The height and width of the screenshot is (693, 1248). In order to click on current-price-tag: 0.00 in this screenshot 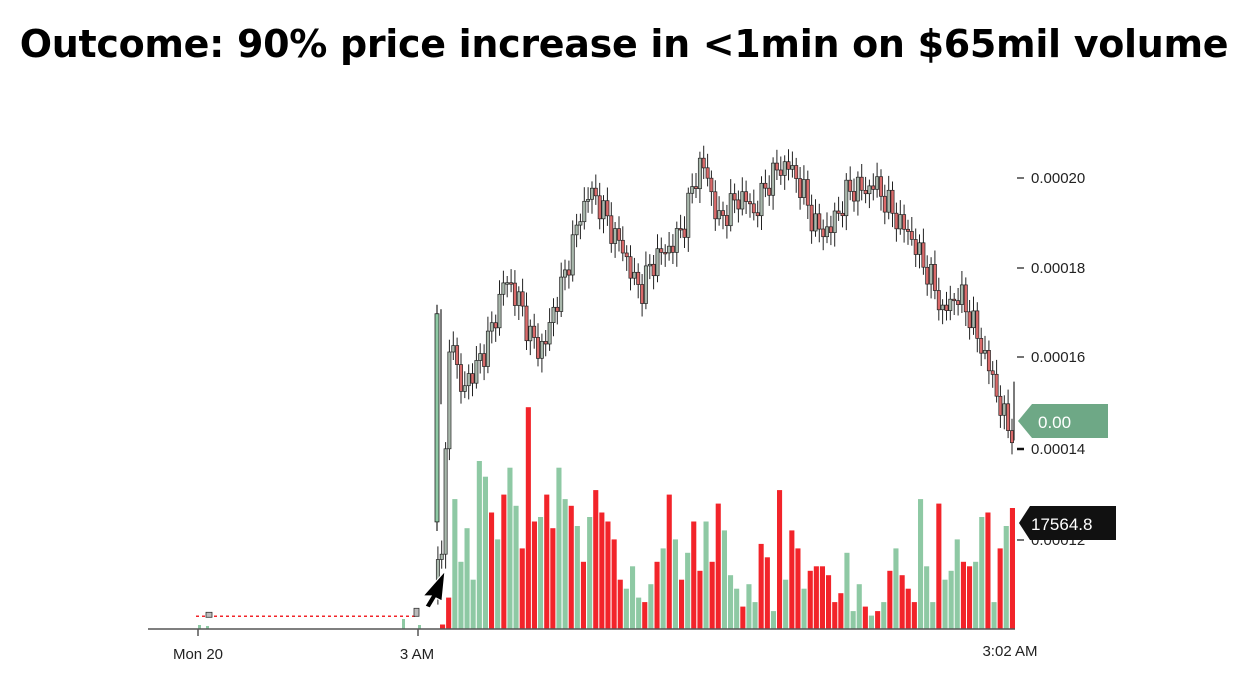, I will do `click(1063, 421)`.